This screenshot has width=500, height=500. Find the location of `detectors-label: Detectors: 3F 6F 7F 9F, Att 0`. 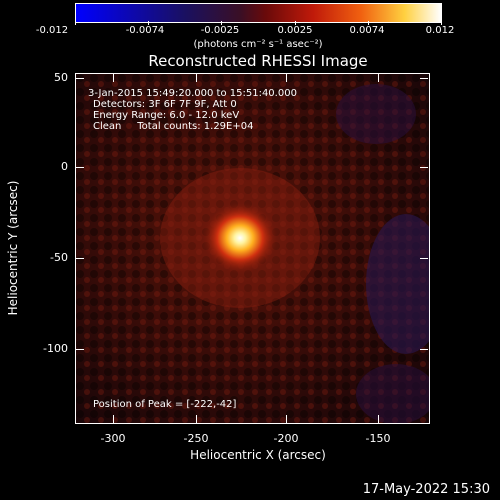

detectors-label: Detectors: 3F 6F 7F 9F, Att 0 is located at coordinates (165, 104).